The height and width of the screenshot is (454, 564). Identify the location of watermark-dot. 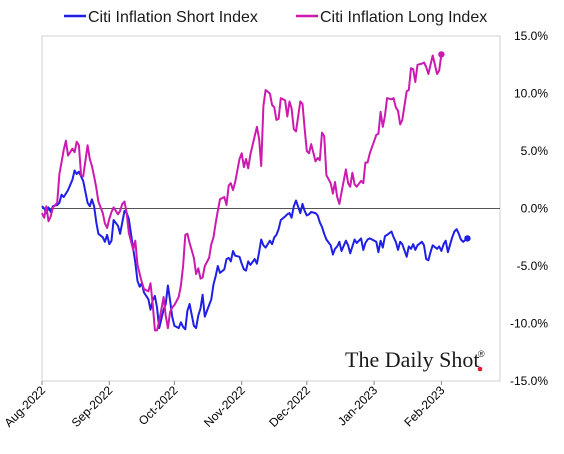
(480, 369).